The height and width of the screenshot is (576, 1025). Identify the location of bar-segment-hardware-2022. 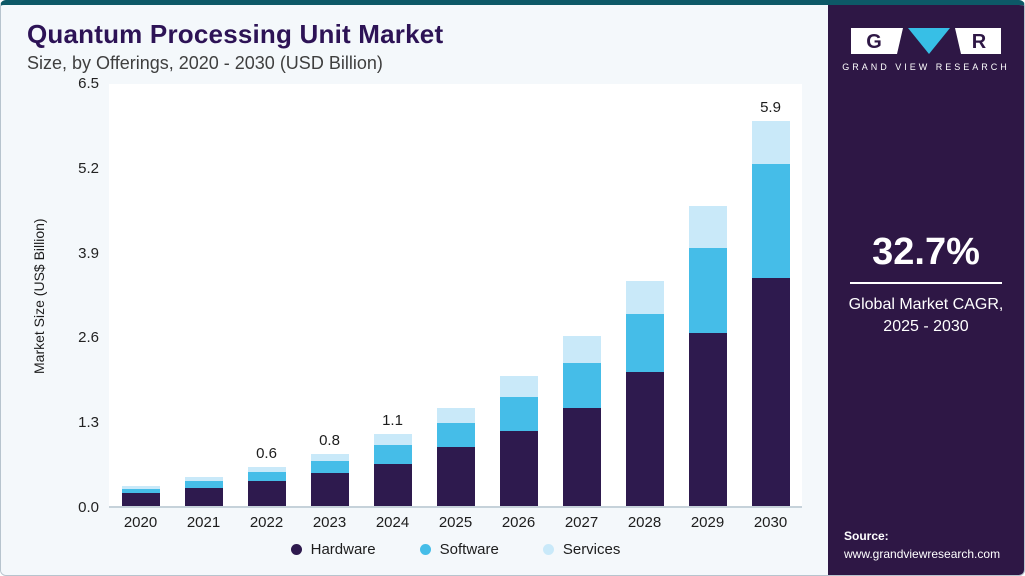
(266, 493).